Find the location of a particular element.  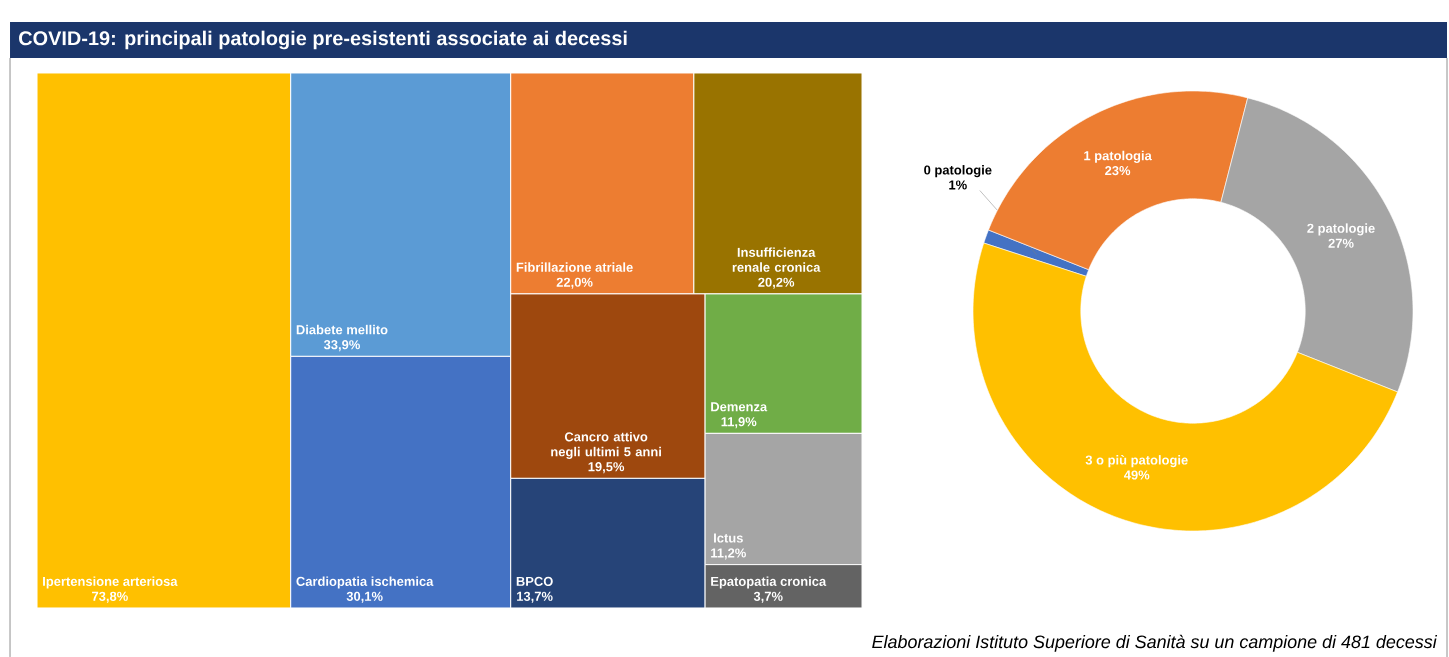

category-label: Insufficienza renale cronica is located at coordinates (776, 259).